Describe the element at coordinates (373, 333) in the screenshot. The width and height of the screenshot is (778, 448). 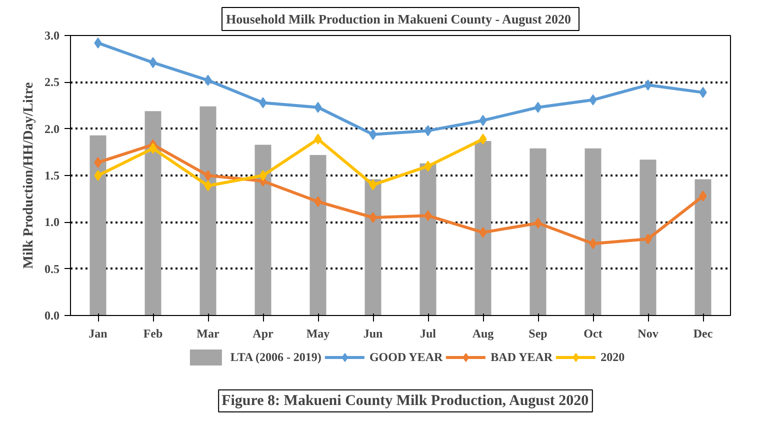
I see `x-tick-label: Jun` at that location.